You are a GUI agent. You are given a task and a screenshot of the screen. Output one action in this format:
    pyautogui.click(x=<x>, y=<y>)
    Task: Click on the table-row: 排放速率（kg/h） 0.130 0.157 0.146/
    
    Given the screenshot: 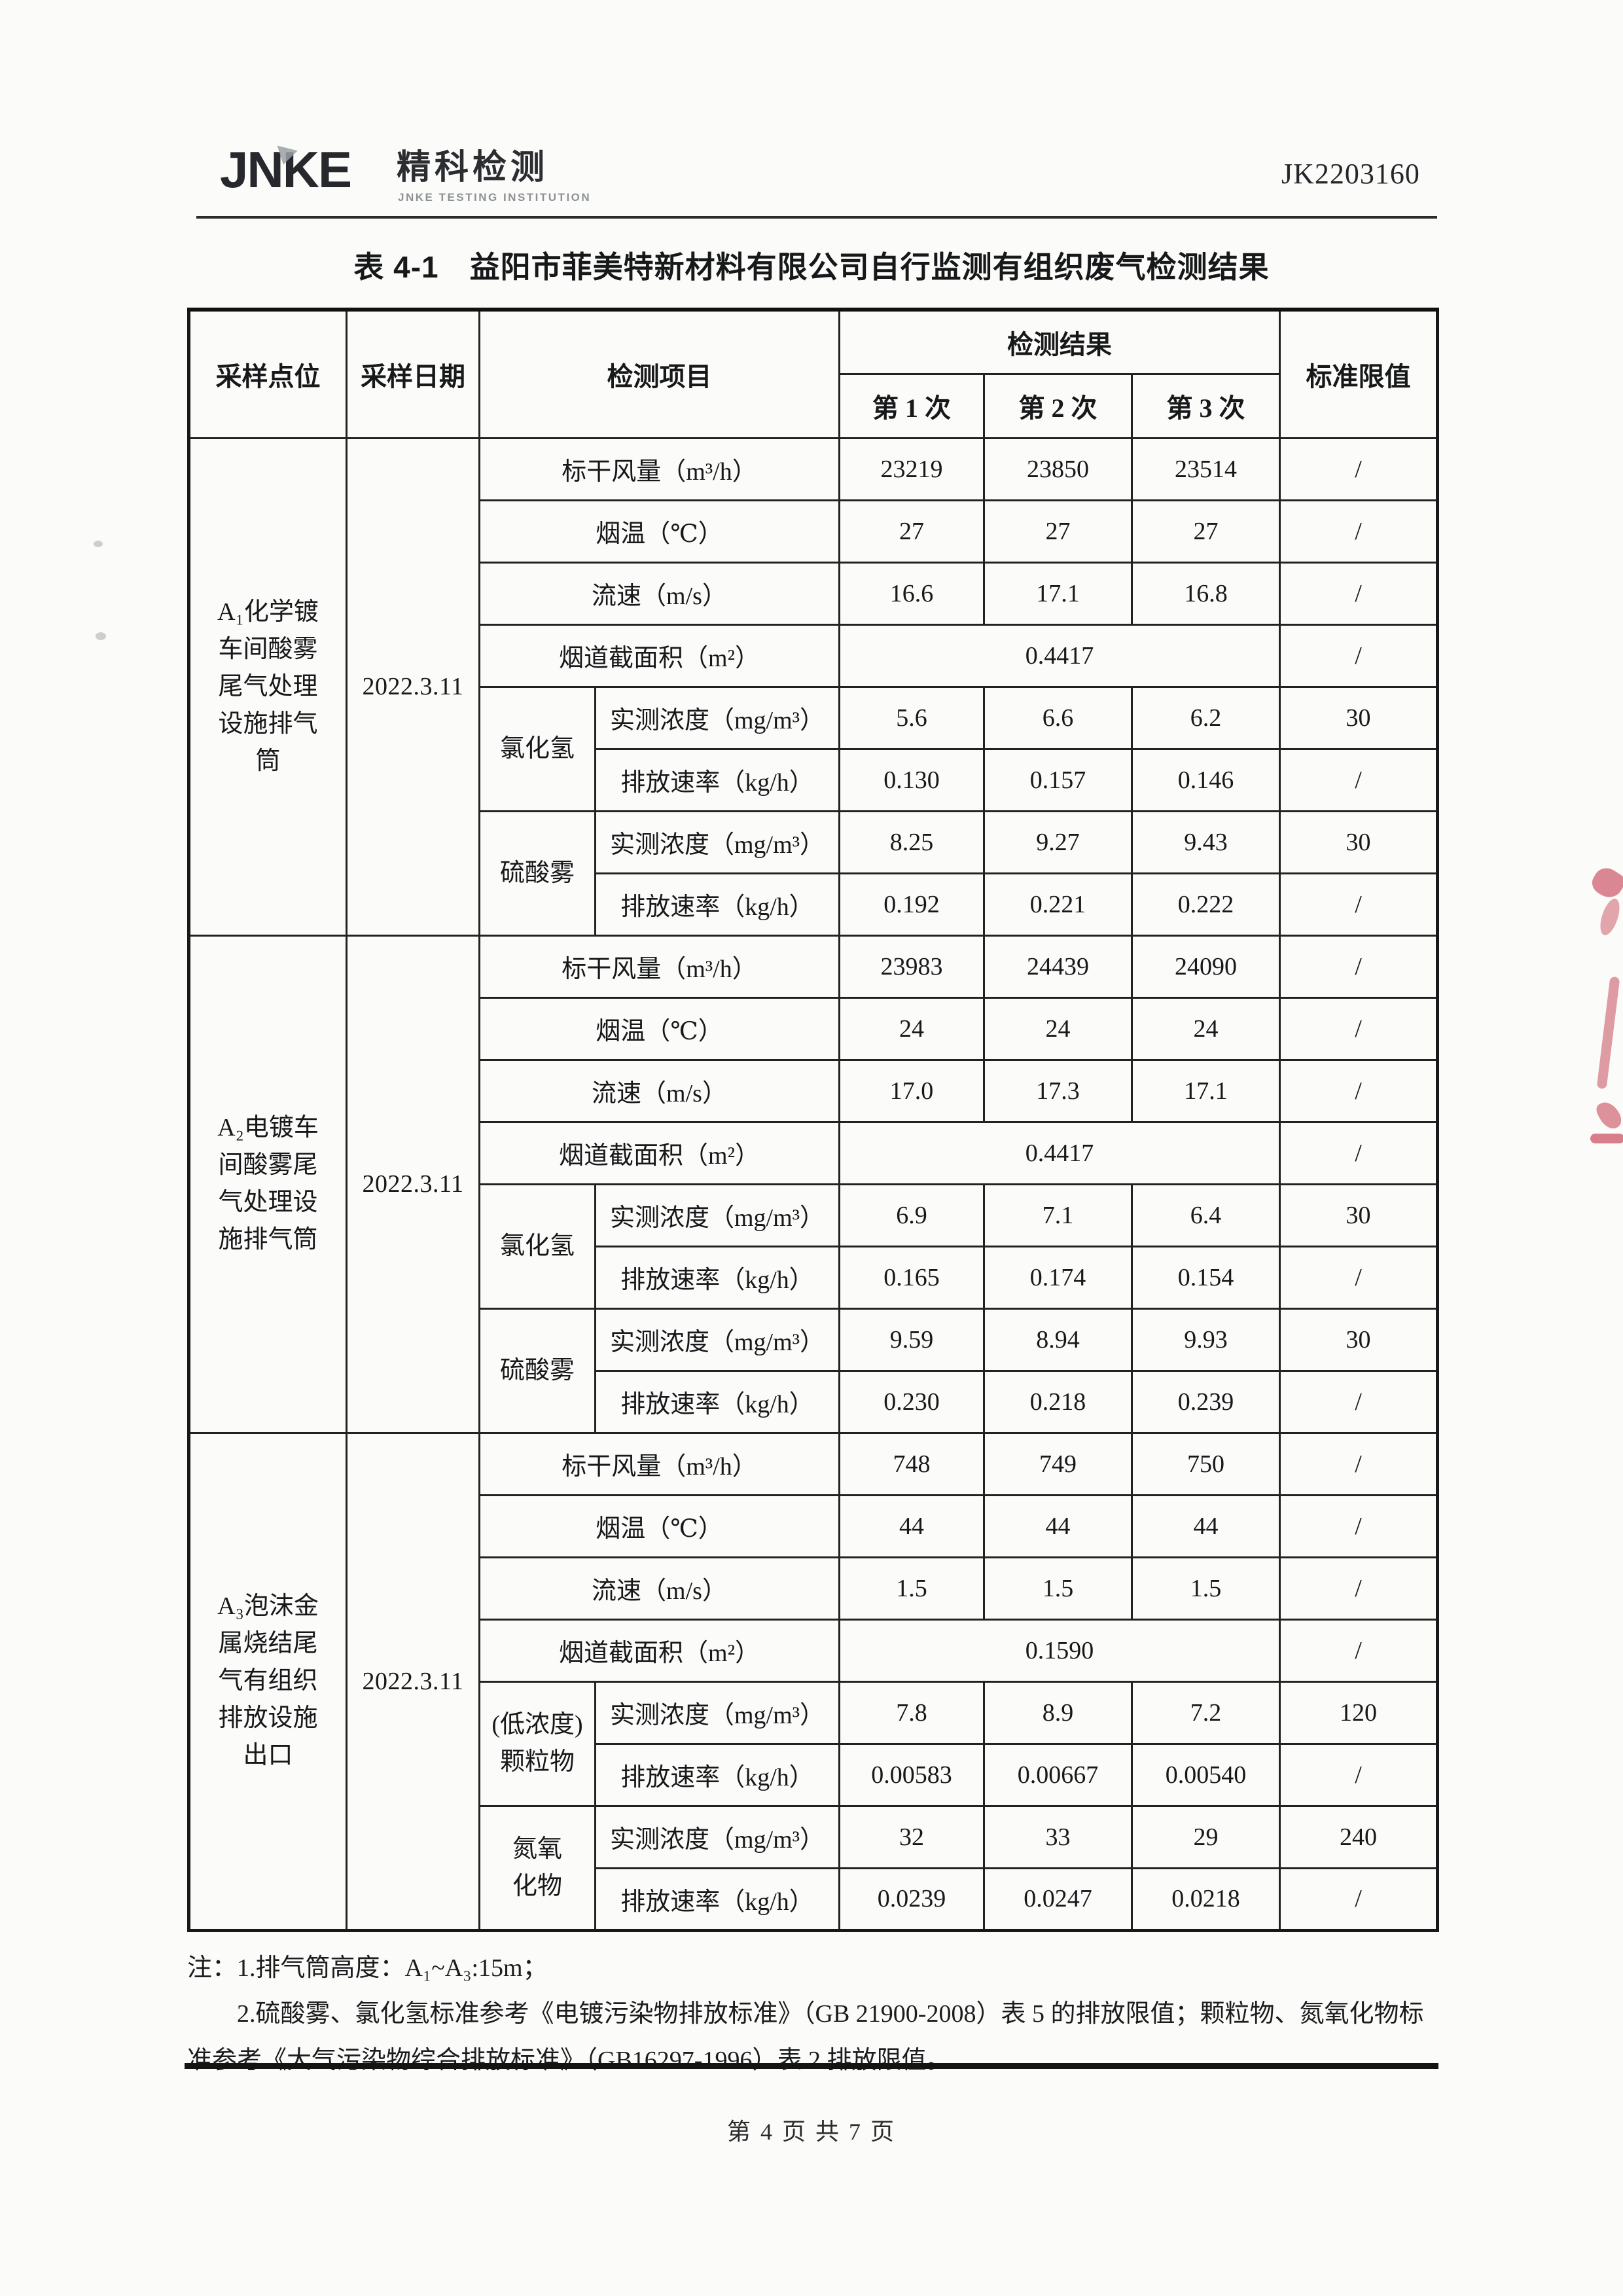 What is the action you would take?
    pyautogui.click(x=814, y=779)
    